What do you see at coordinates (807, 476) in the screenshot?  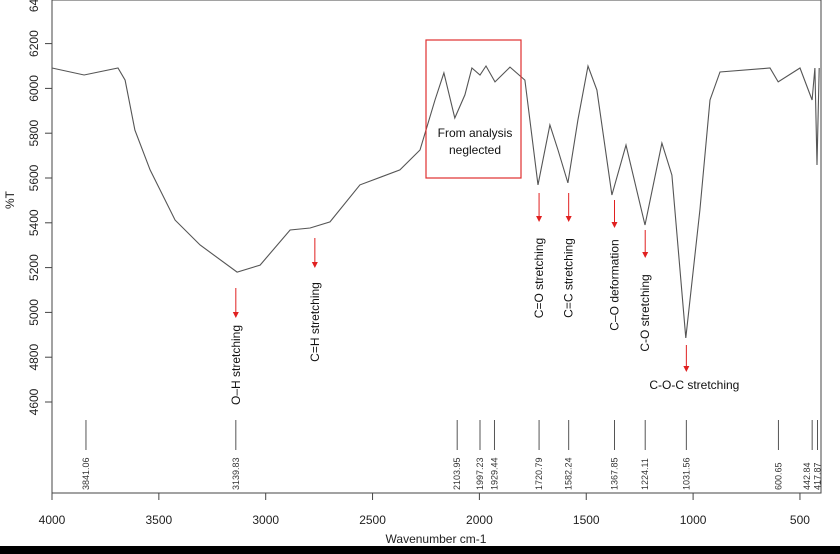 I see `peak-label: 442.84` at bounding box center [807, 476].